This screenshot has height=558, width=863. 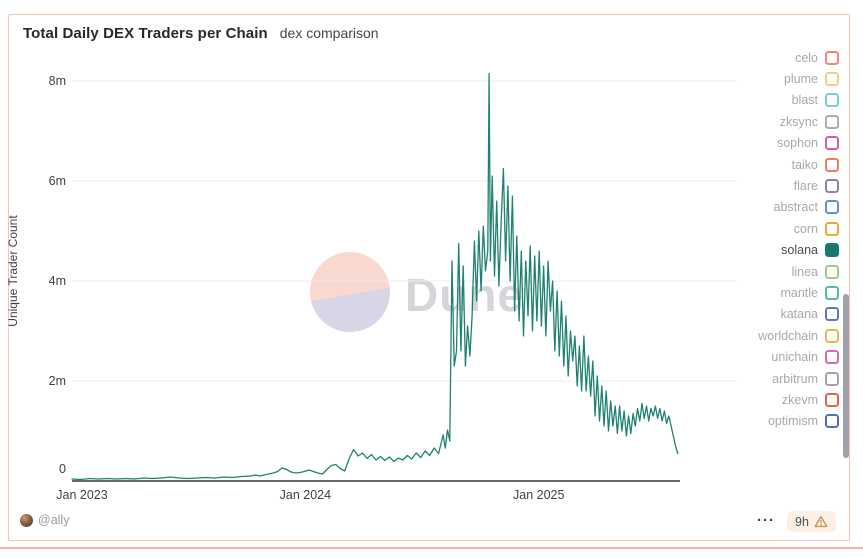 I want to click on bottom-divider, so click(x=431, y=548).